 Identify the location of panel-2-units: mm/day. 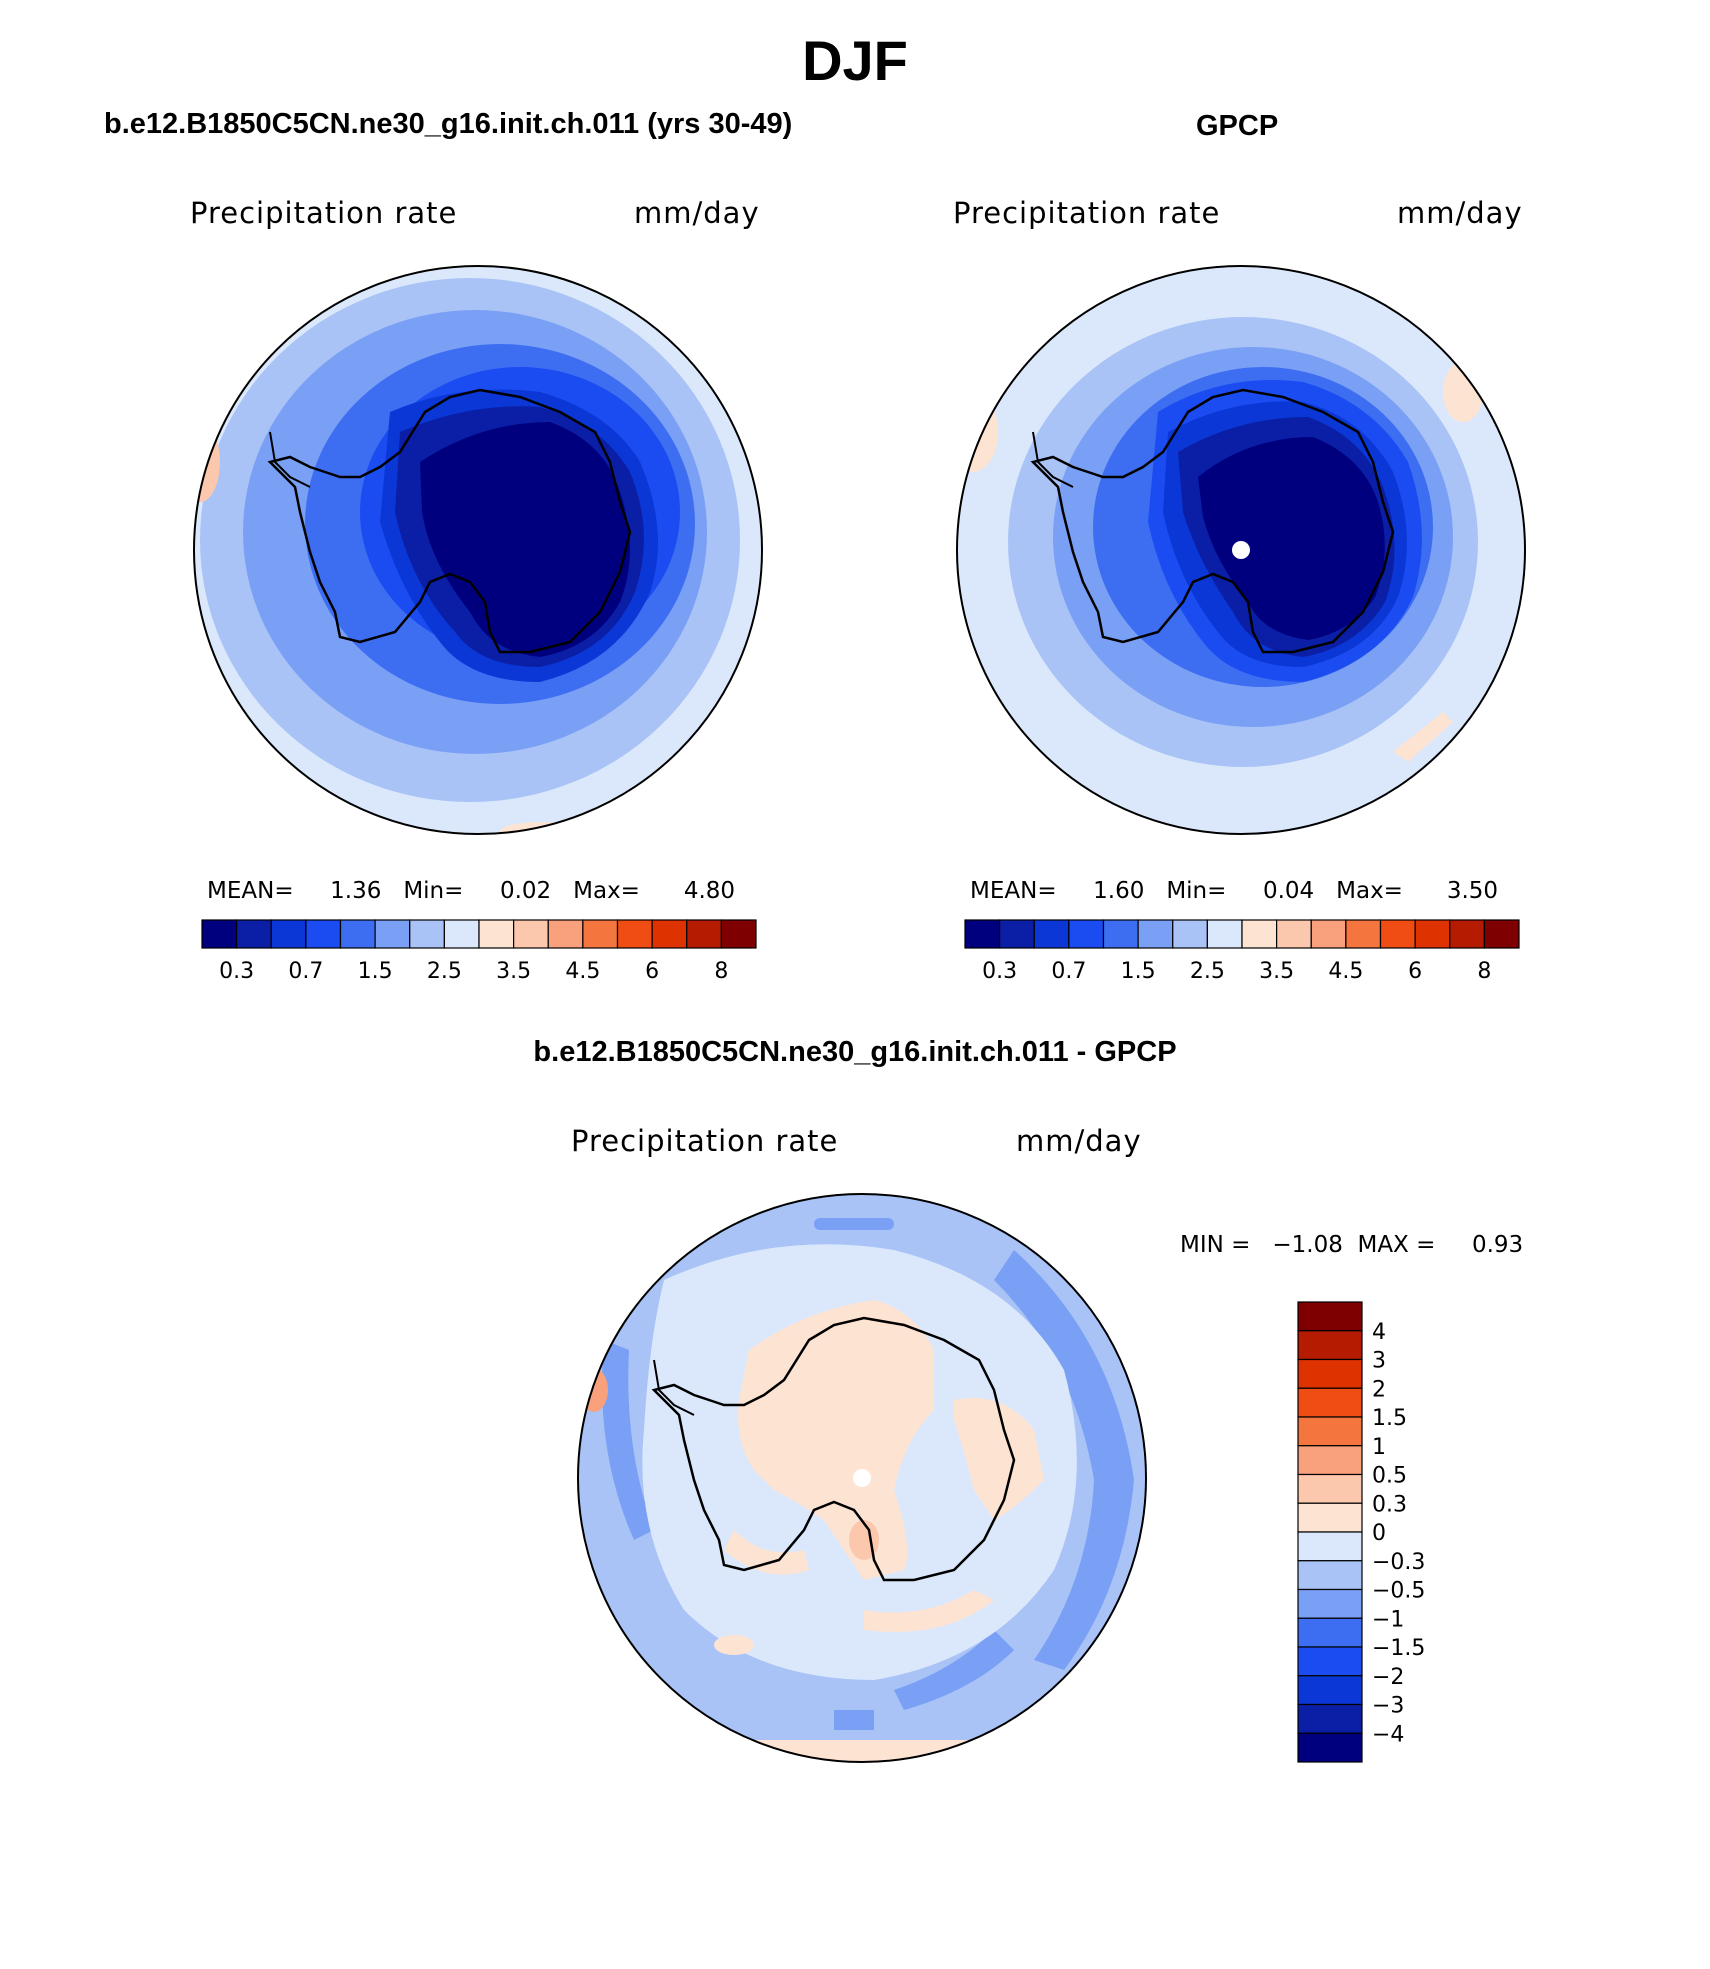
(1460, 213).